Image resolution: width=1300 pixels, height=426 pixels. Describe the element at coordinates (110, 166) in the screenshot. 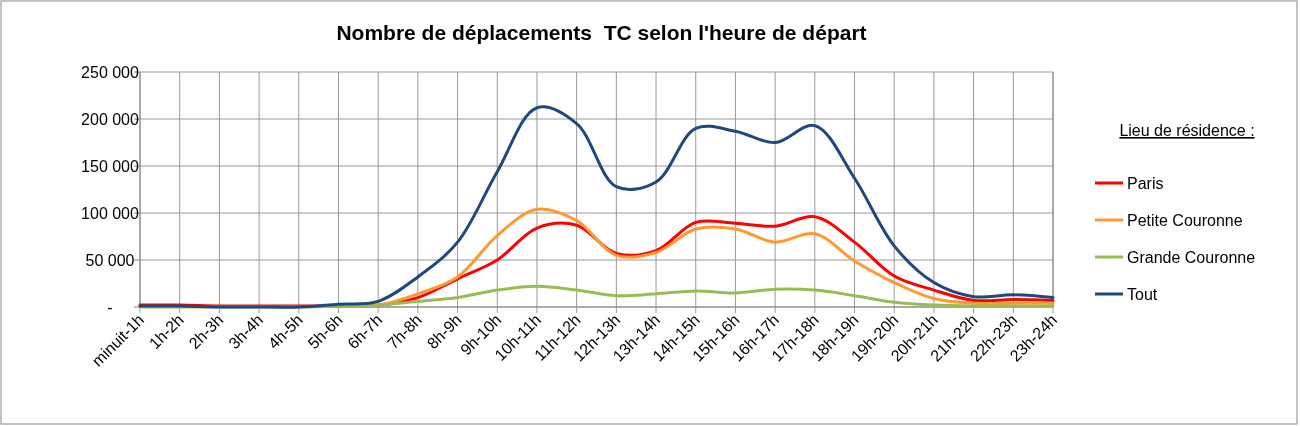

I see `y-tick-label: 150 000` at that location.